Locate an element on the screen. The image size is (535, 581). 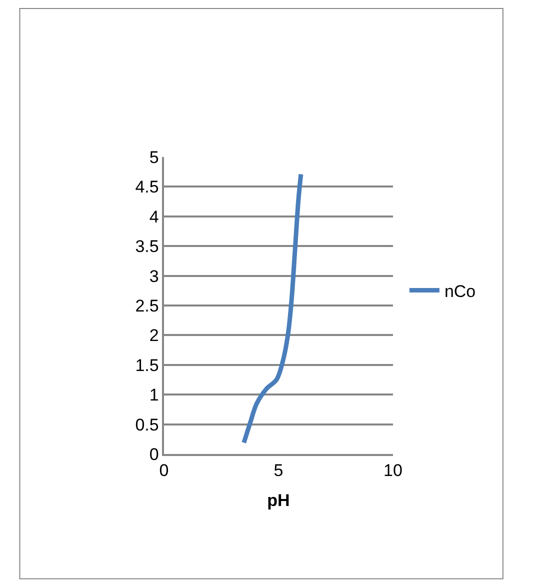
x-axis-title: pH is located at coordinates (278, 500).